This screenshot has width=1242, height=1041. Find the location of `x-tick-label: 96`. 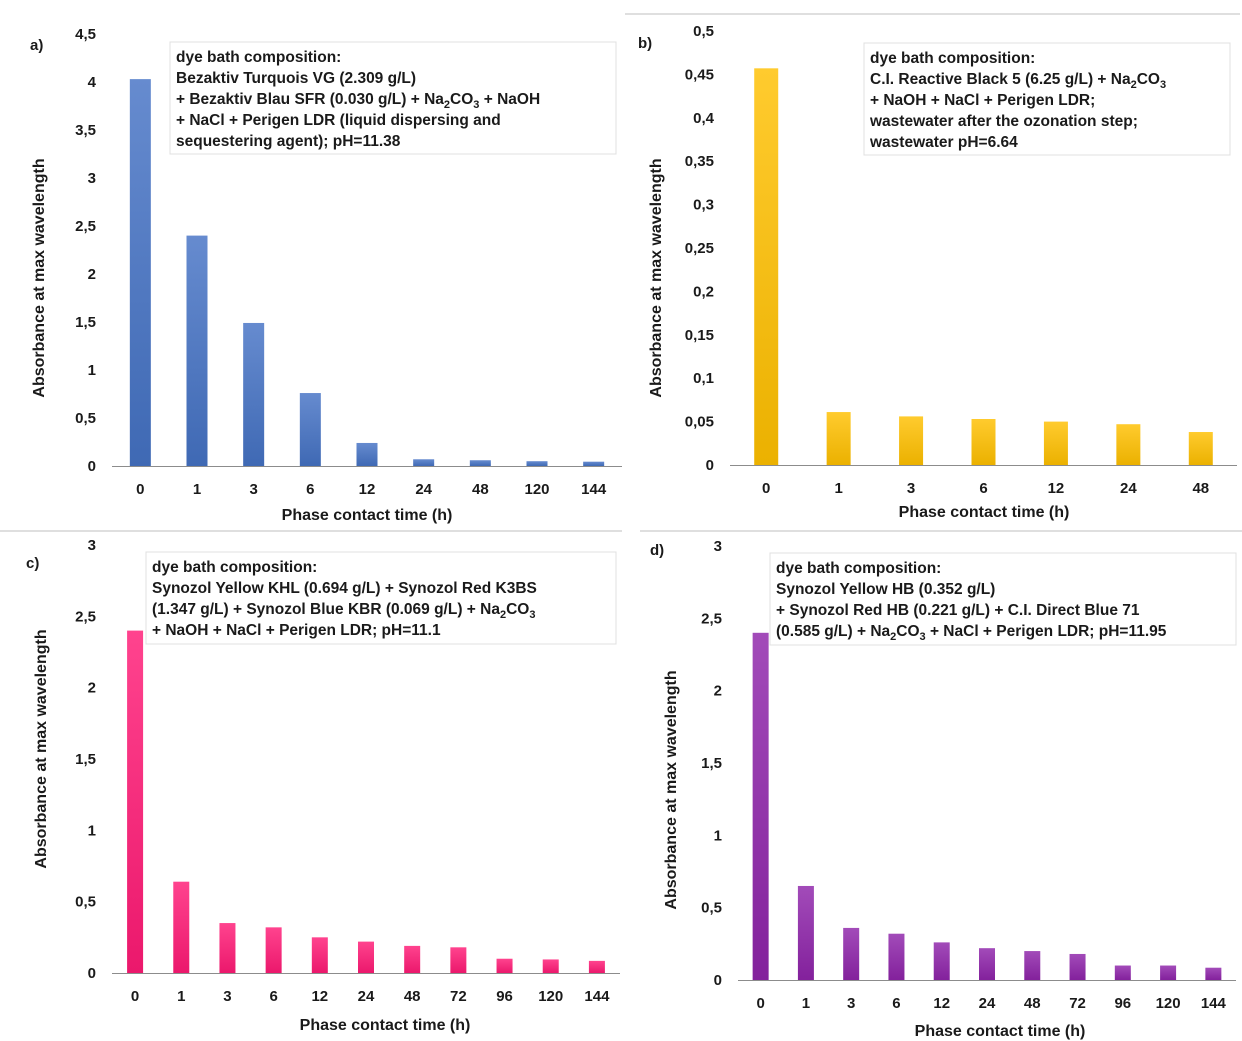

x-tick-label: 96 is located at coordinates (1122, 1003).